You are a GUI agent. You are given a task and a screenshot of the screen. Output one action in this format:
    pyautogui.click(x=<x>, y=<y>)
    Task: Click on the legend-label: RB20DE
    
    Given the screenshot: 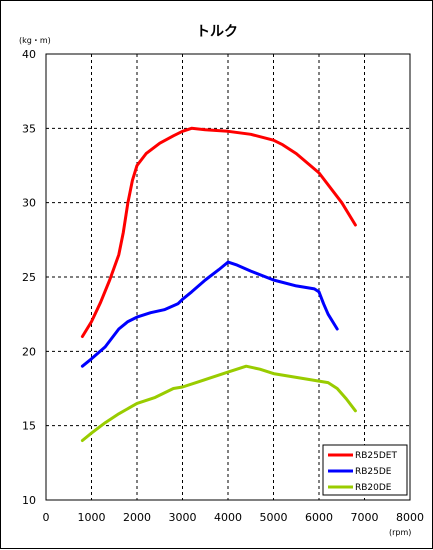 What is the action you would take?
    pyautogui.click(x=373, y=488)
    